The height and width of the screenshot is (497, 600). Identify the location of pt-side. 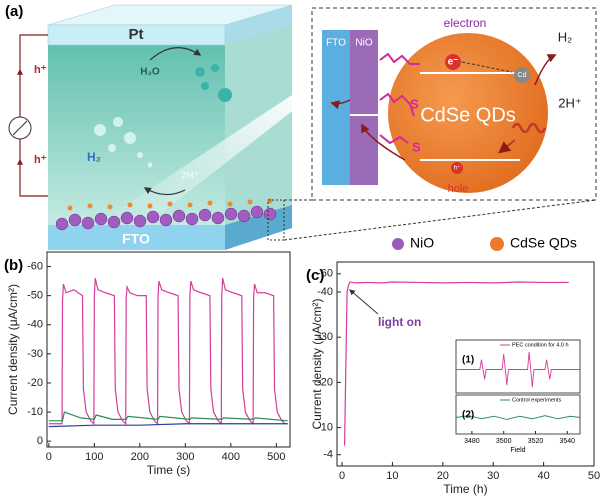
(258, 25).